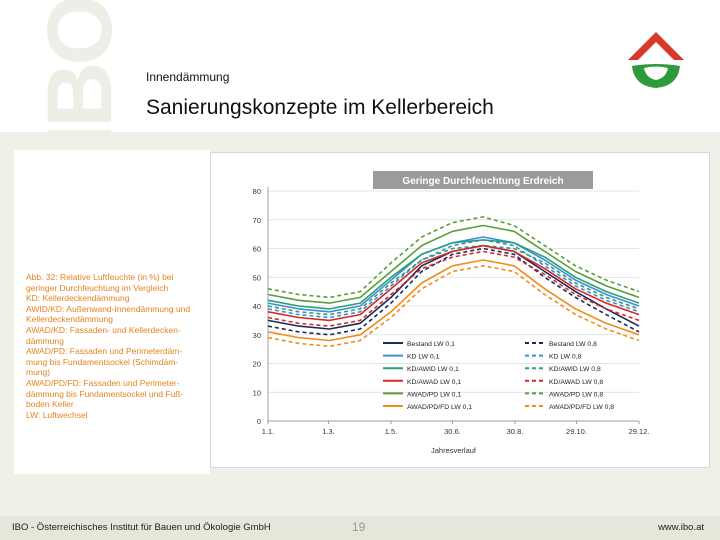 The height and width of the screenshot is (540, 720). Describe the element at coordinates (433, 369) in the screenshot. I see `legend-entry: KD/AWID LW 0,1` at that location.